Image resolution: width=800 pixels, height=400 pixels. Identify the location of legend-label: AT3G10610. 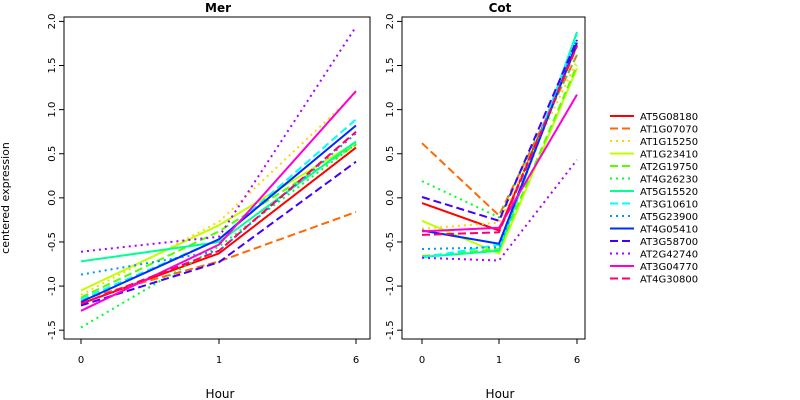
(669, 205).